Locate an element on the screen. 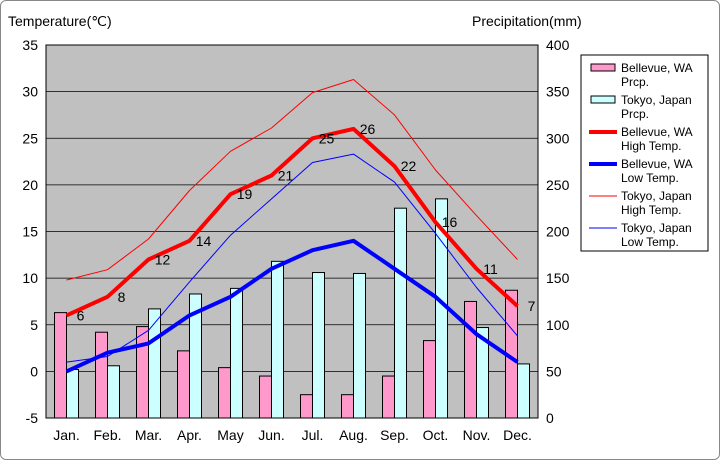 This screenshot has width=720, height=460. left-tick-label: 5 is located at coordinates (34, 325).